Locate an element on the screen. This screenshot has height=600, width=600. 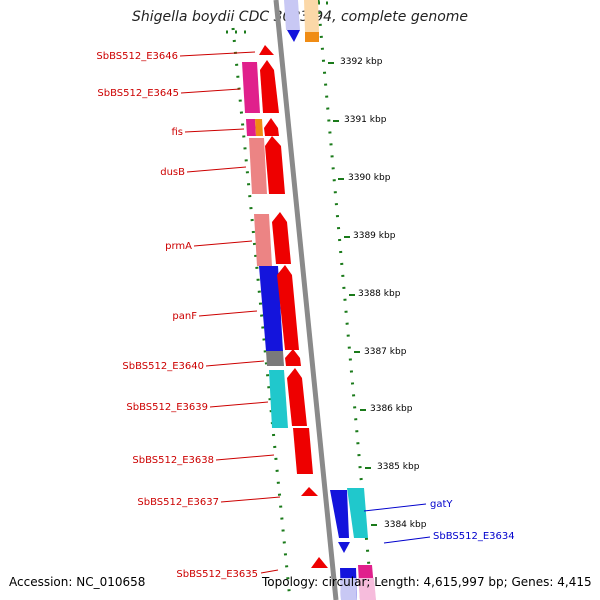
gene-SbBS512_E3635-arrow is located at coordinates (319, 562).